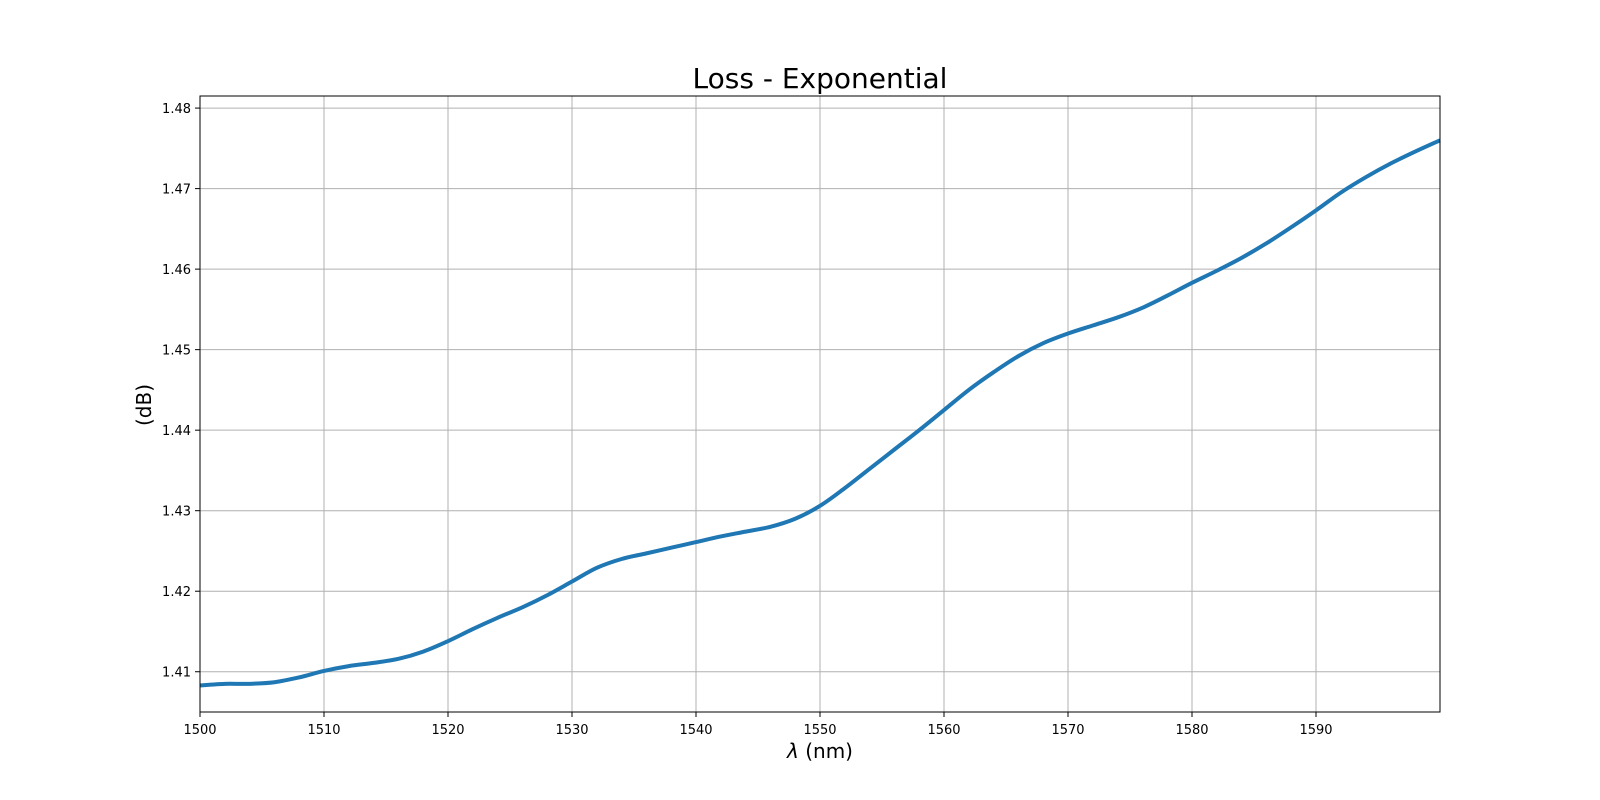 This screenshot has height=800, width=1600. Describe the element at coordinates (792, 751) in the screenshot. I see `x-axis-label-symbol: λ` at that location.